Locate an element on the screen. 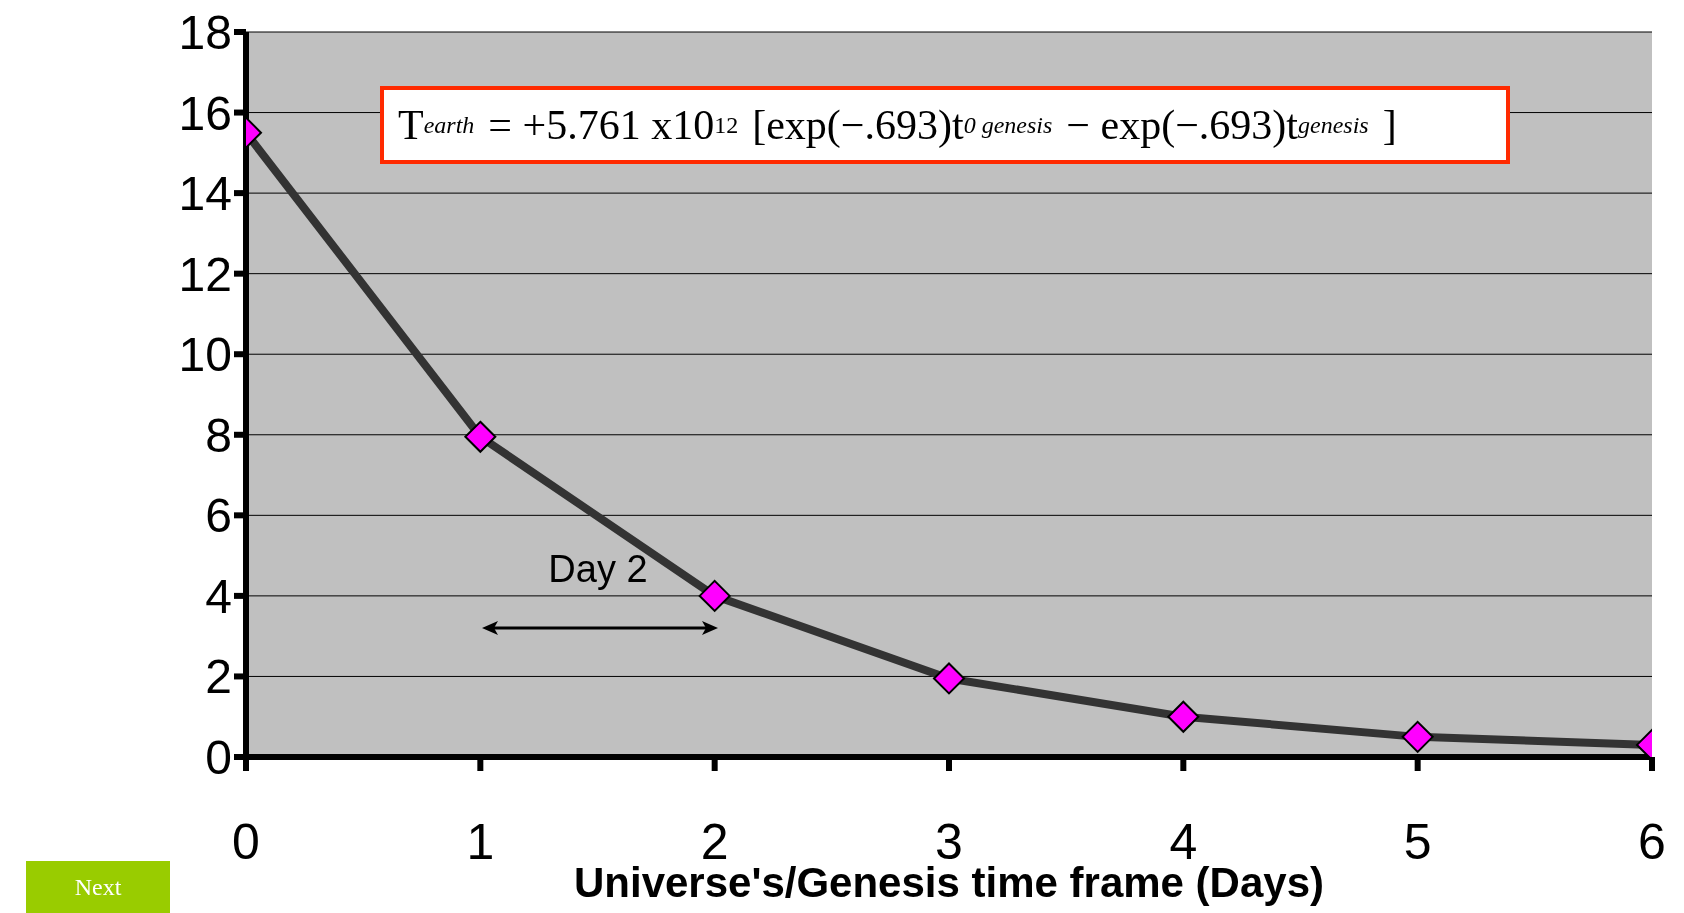  y-tick-label: 16 is located at coordinates (205, 113).